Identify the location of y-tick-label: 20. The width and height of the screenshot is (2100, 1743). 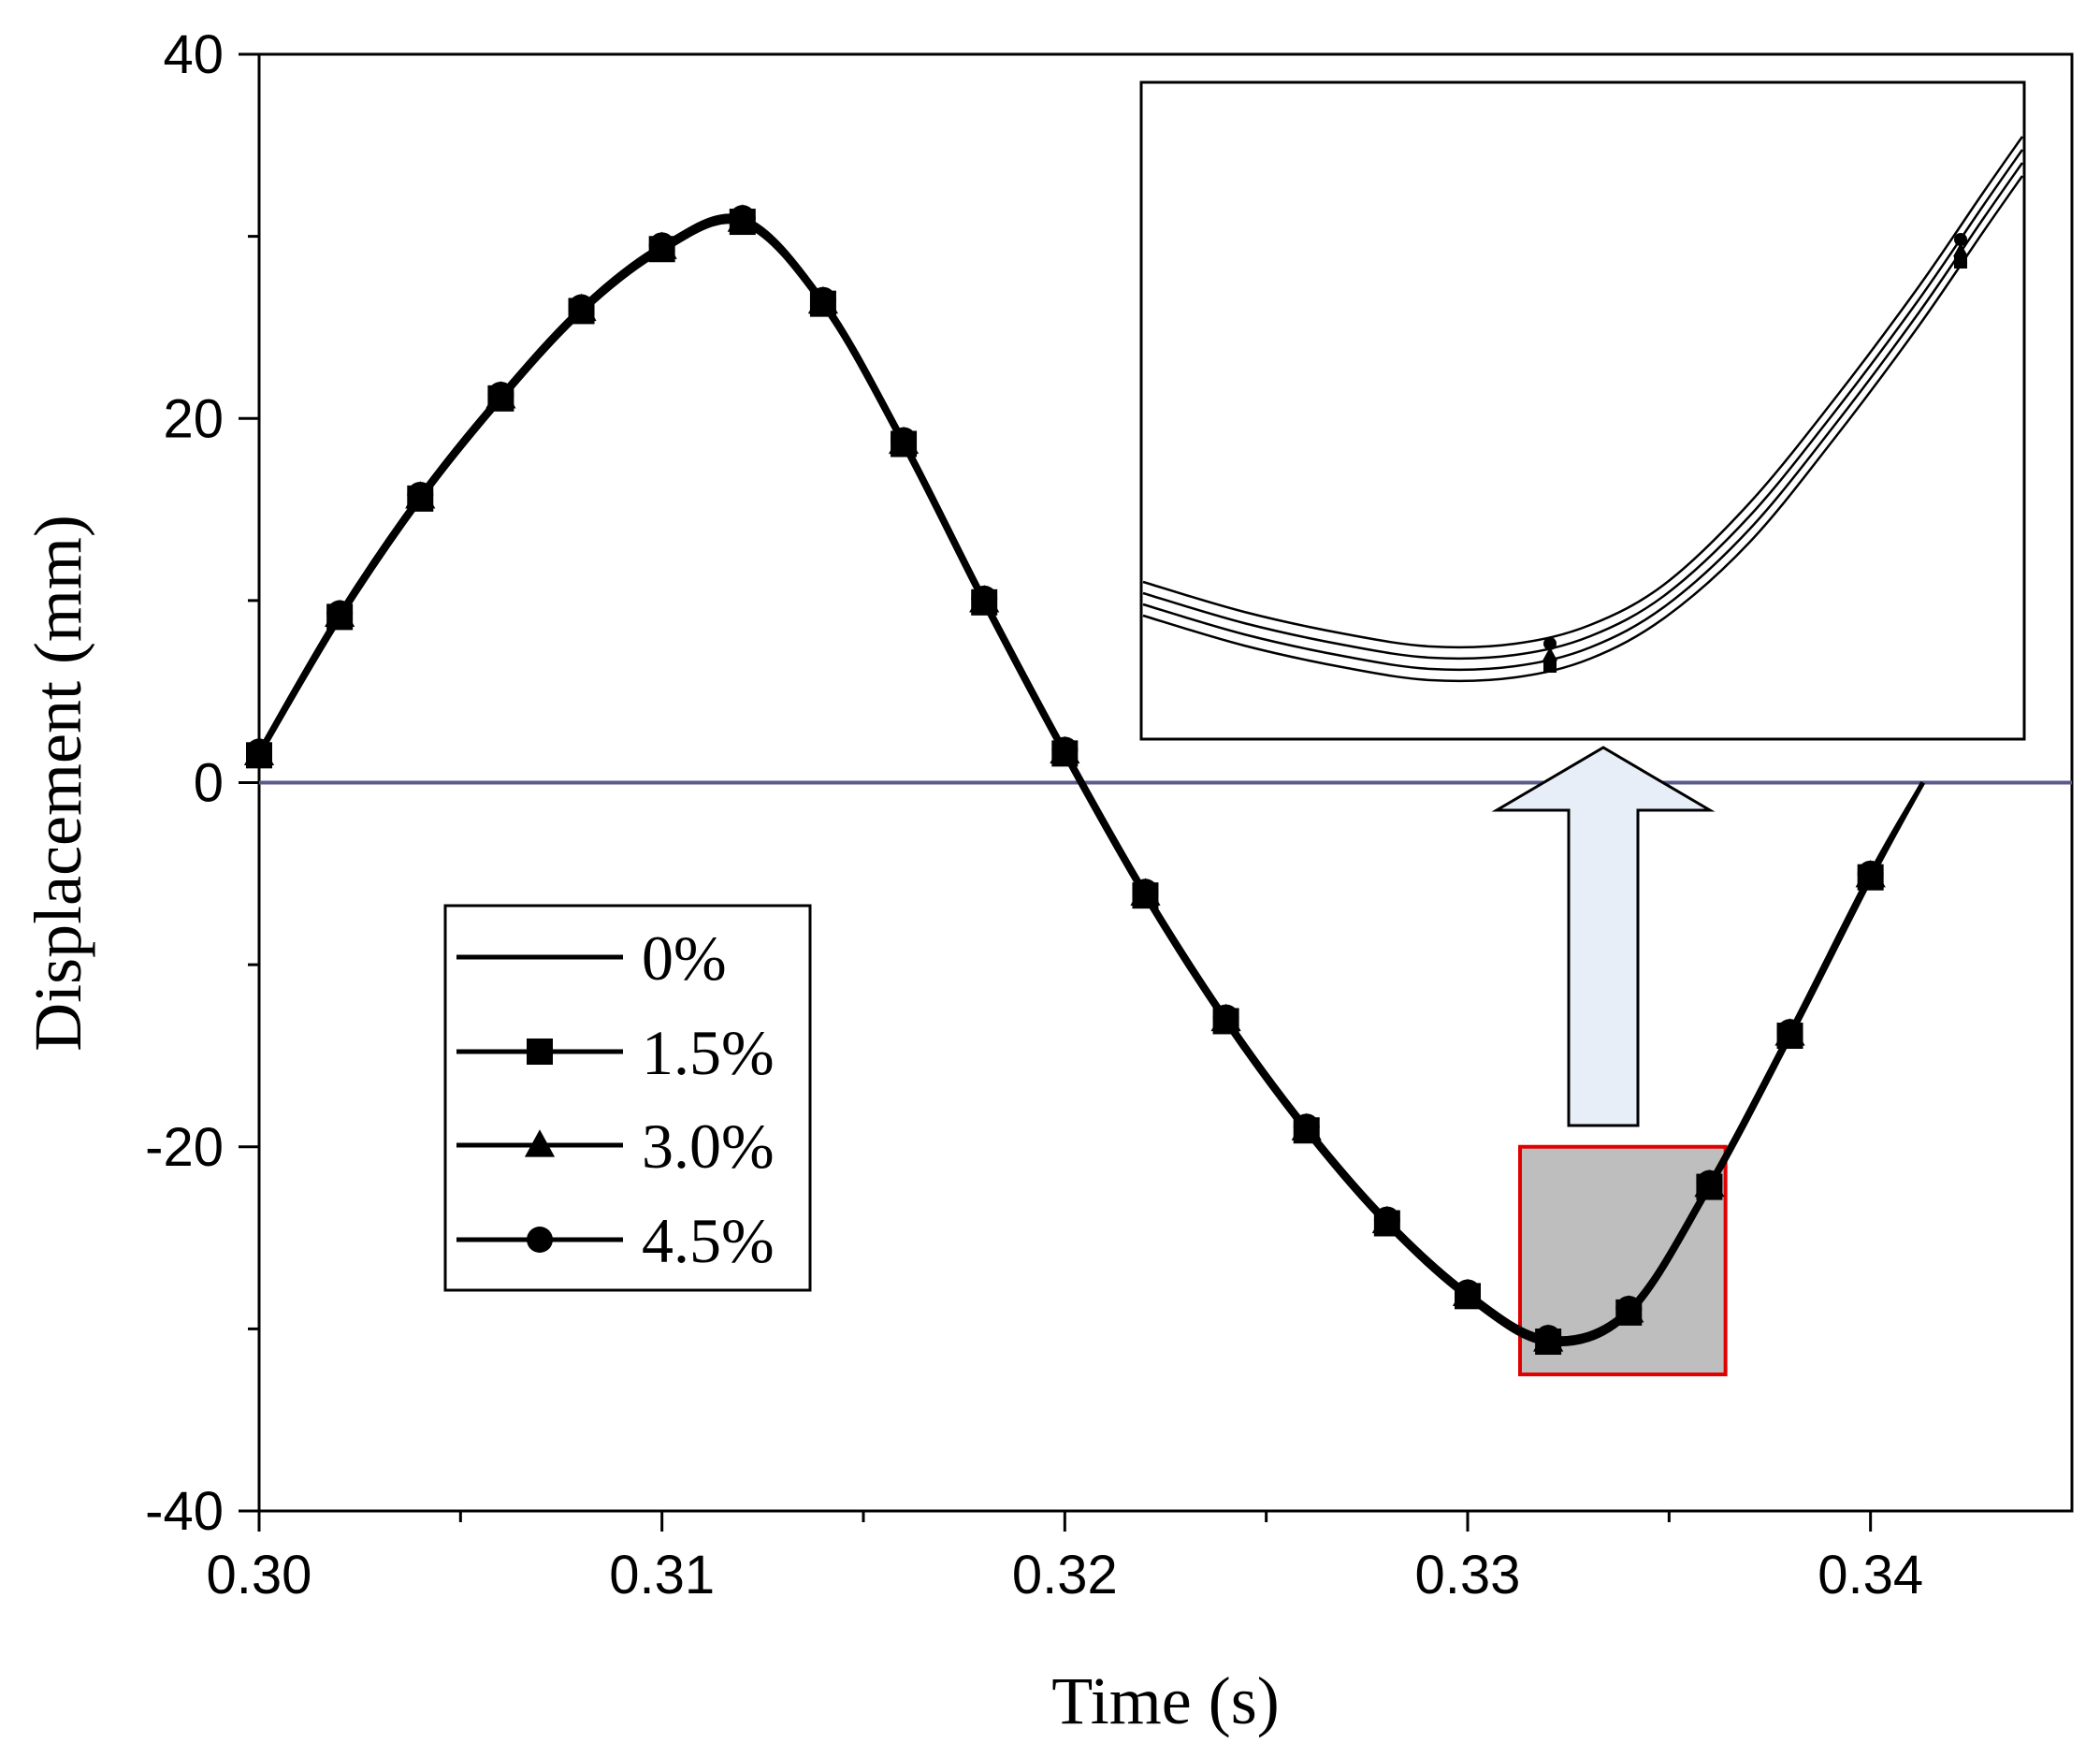
(194, 419).